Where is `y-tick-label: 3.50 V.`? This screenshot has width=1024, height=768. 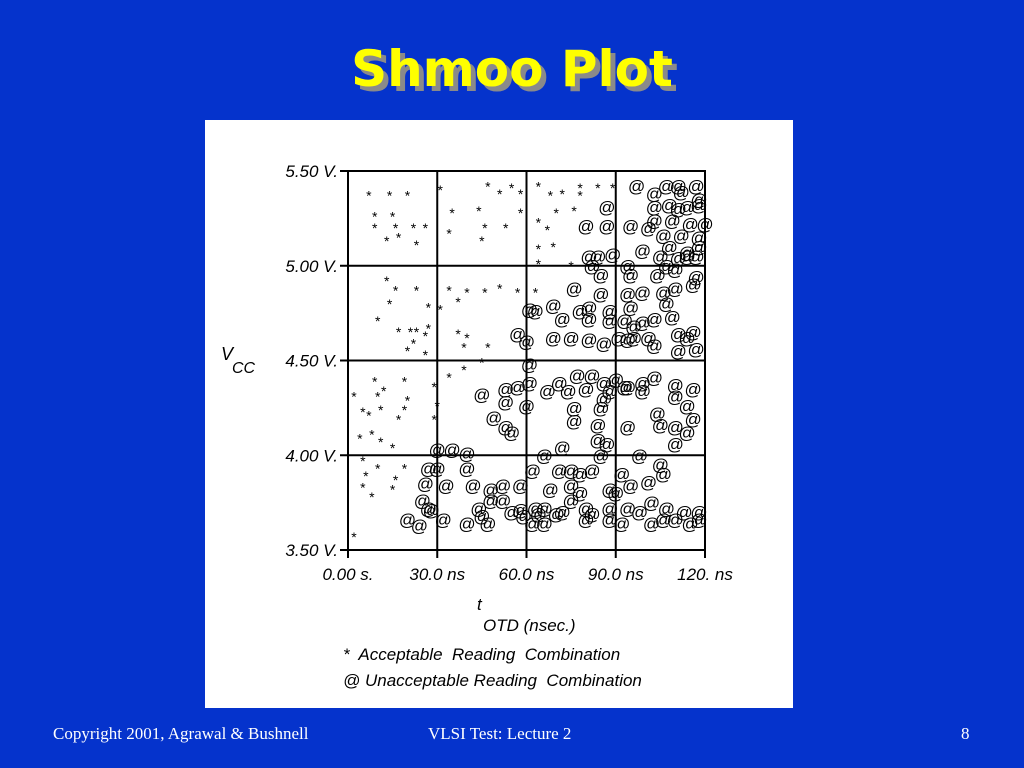 y-tick-label: 3.50 V. is located at coordinates (311, 550).